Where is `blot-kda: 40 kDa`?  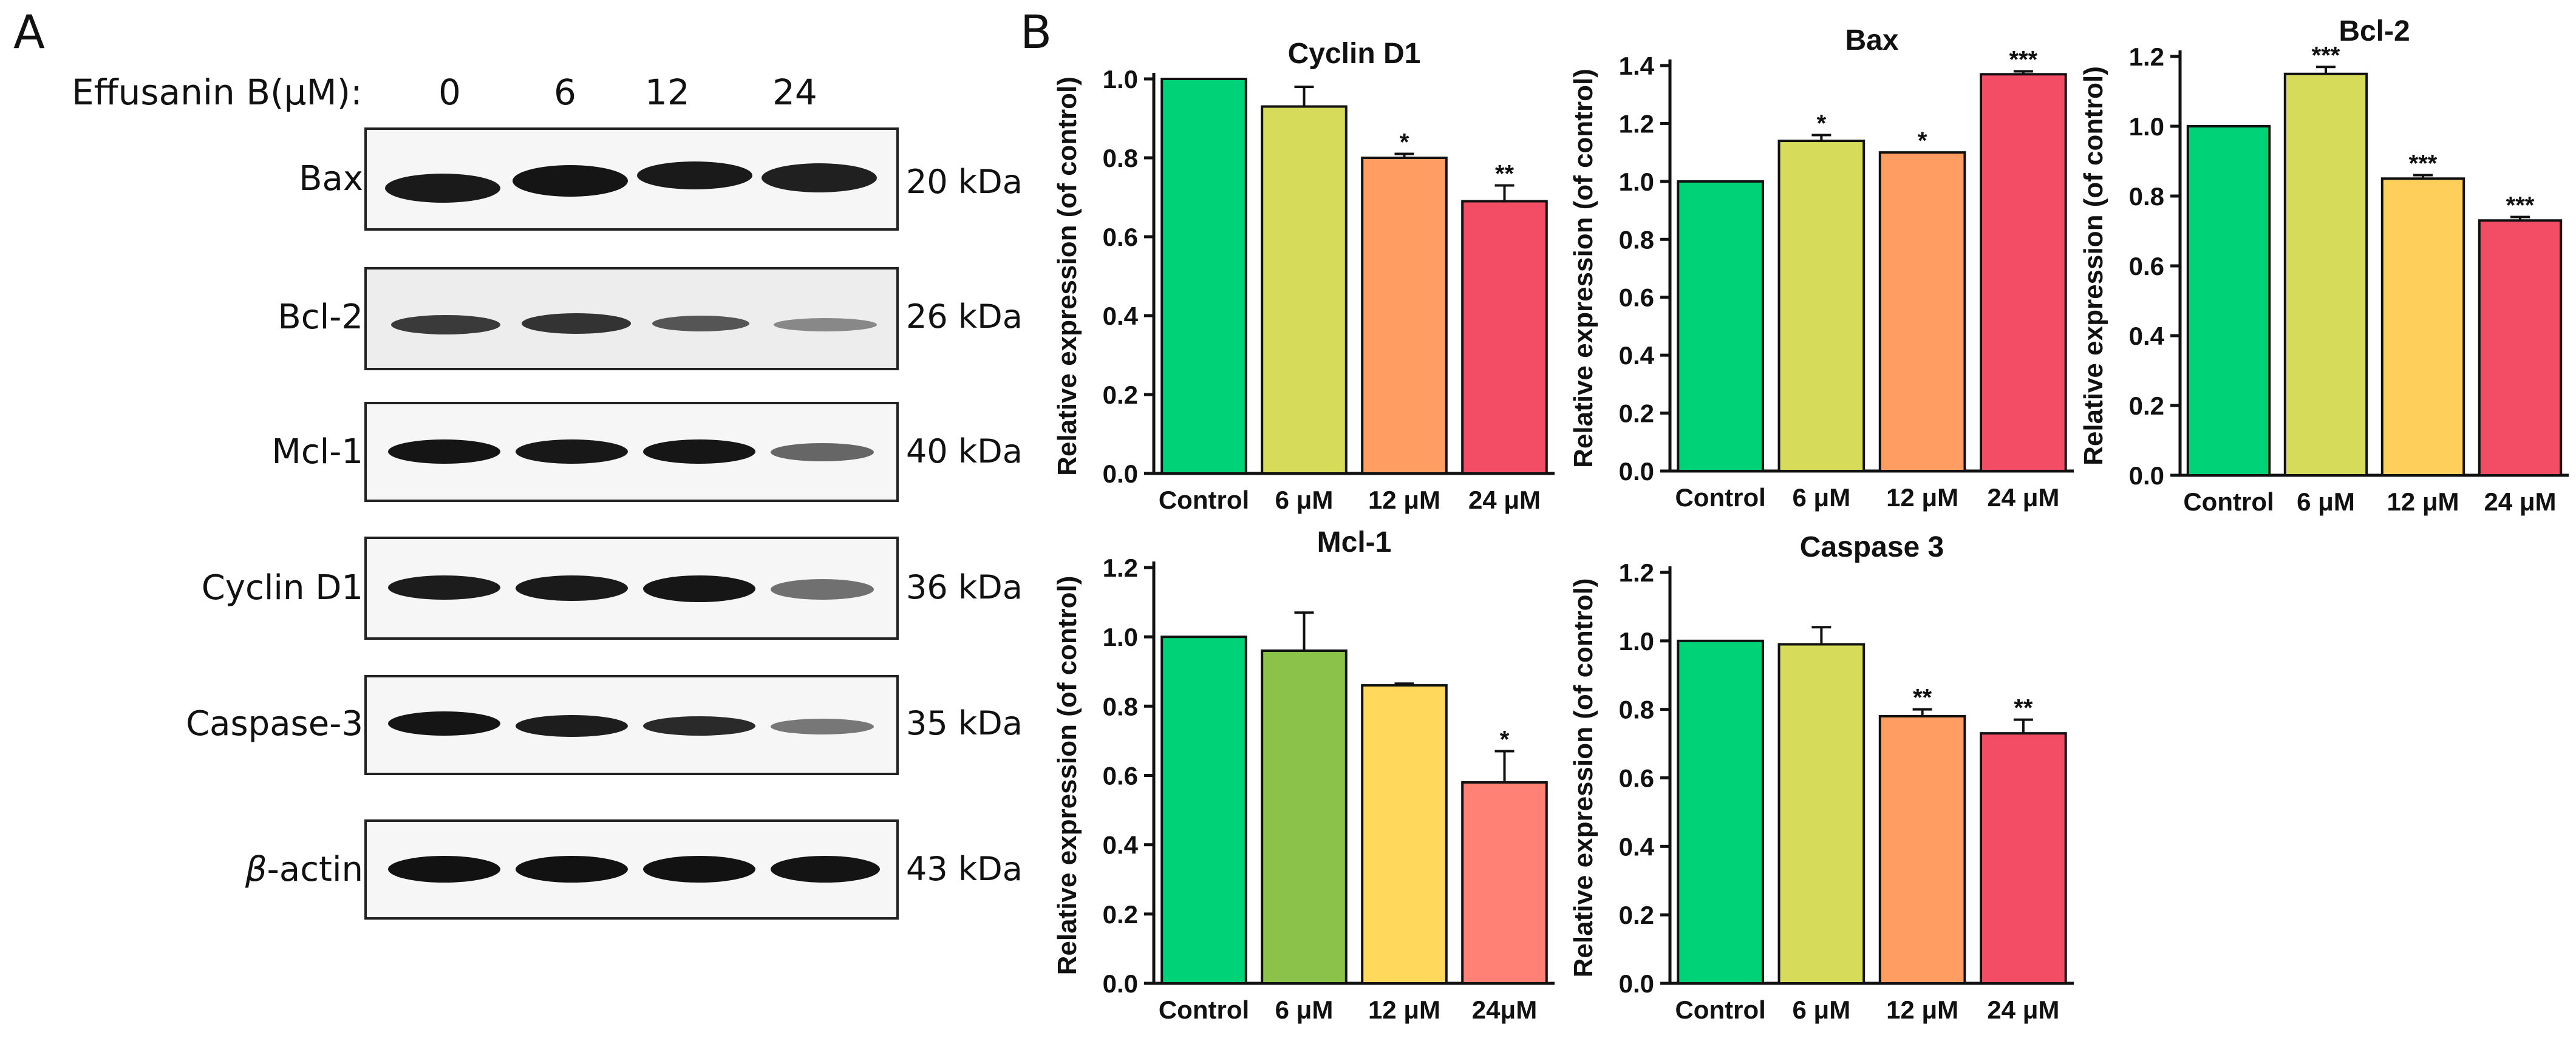
blot-kda: 40 kDa is located at coordinates (965, 451).